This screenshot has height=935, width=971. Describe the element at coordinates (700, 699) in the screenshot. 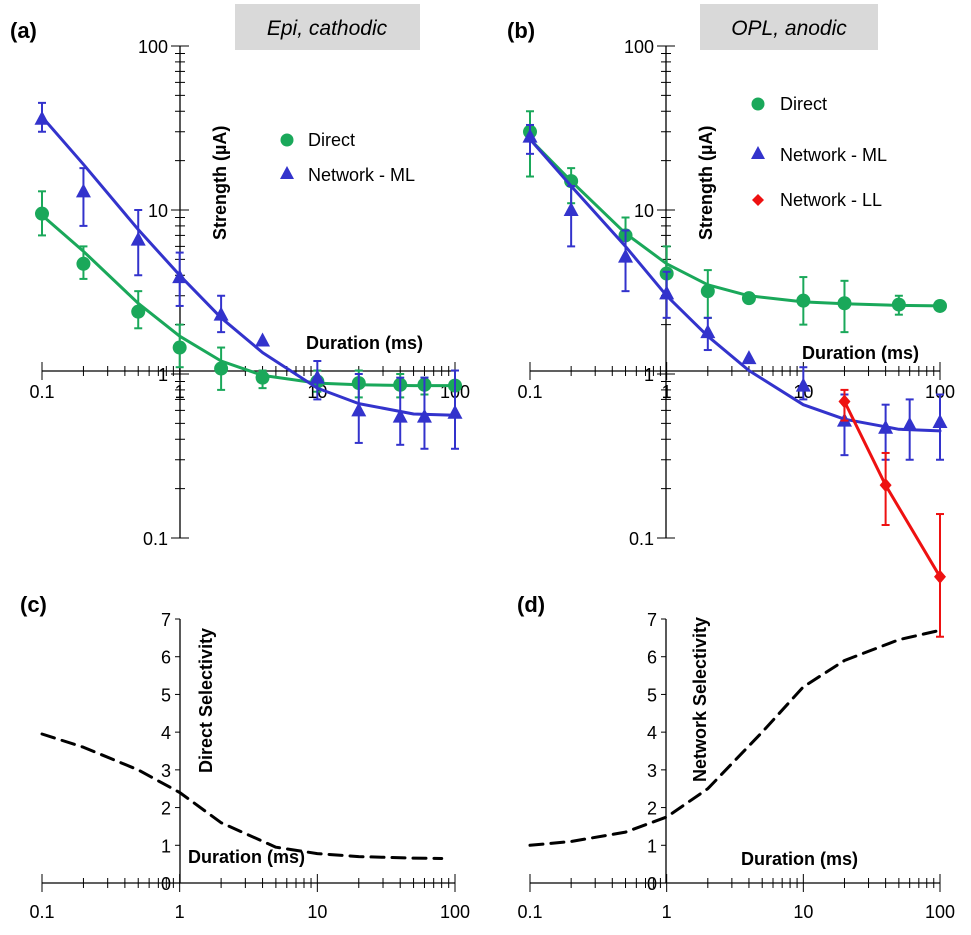

I see `ylabel-d: Network Selectivity` at that location.